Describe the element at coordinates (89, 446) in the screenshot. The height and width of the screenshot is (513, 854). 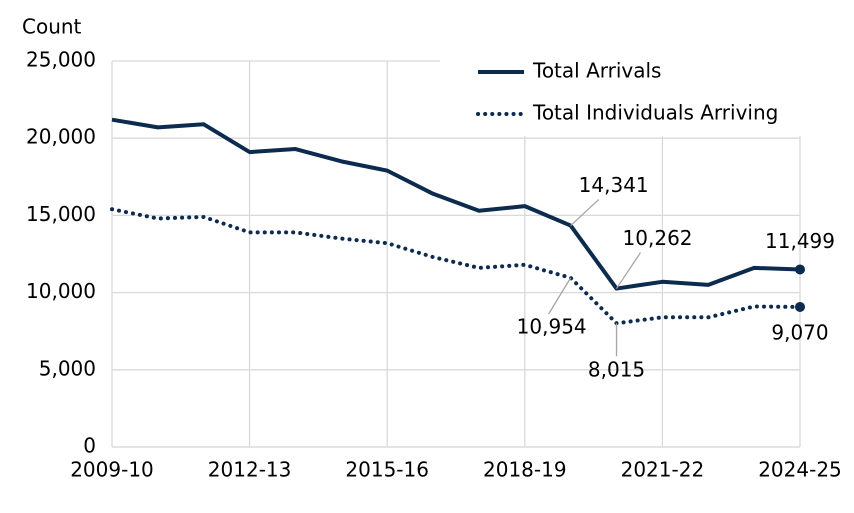
I see `y-tick-label: 0` at that location.